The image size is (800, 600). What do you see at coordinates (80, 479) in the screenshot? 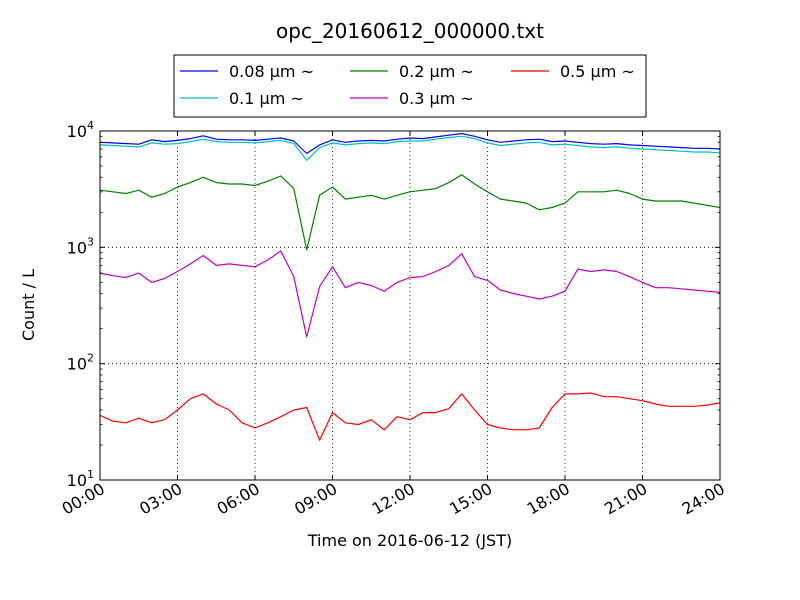
I see `y-tick-label: 10¹` at bounding box center [80, 479].